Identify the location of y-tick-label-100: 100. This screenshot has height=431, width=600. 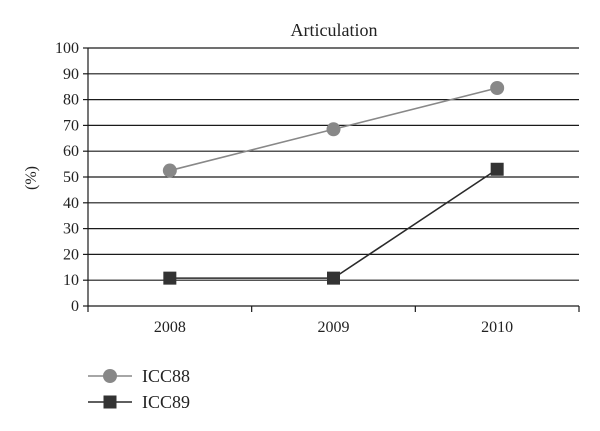
(67, 48).